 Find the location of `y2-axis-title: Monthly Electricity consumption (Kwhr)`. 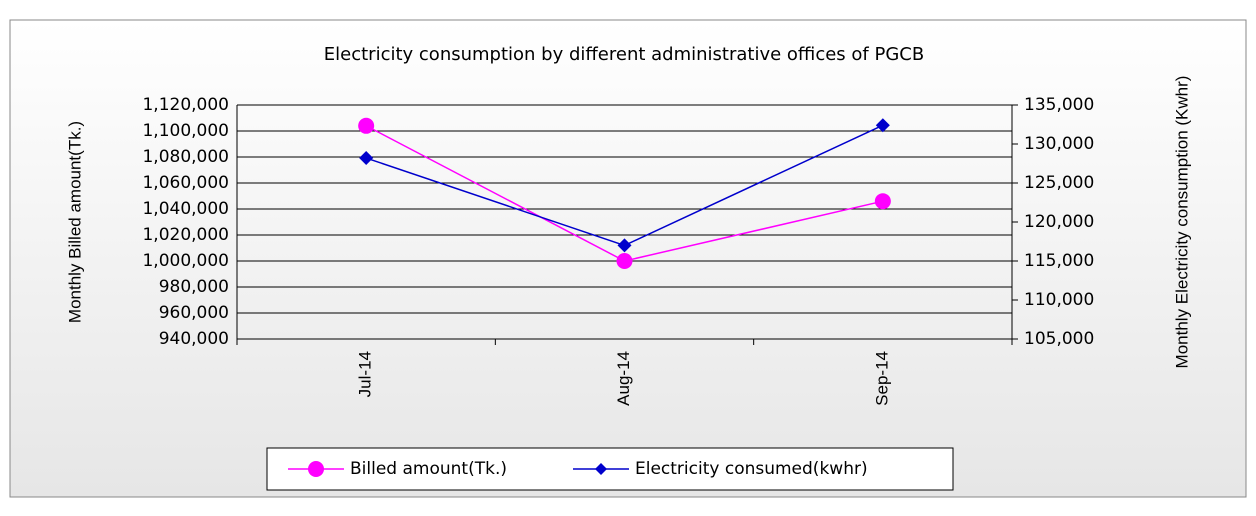

y2-axis-title: Monthly Electricity consumption (Kwhr) is located at coordinates (1181, 222).